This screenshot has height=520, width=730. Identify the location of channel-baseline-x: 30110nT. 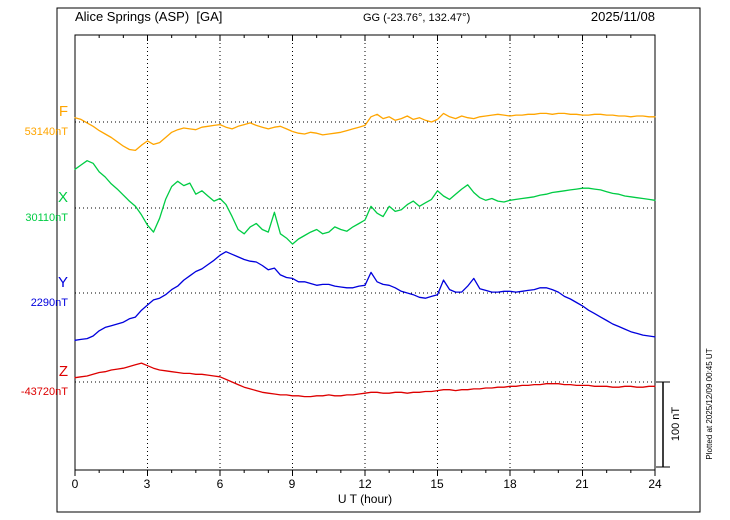
(46, 218).